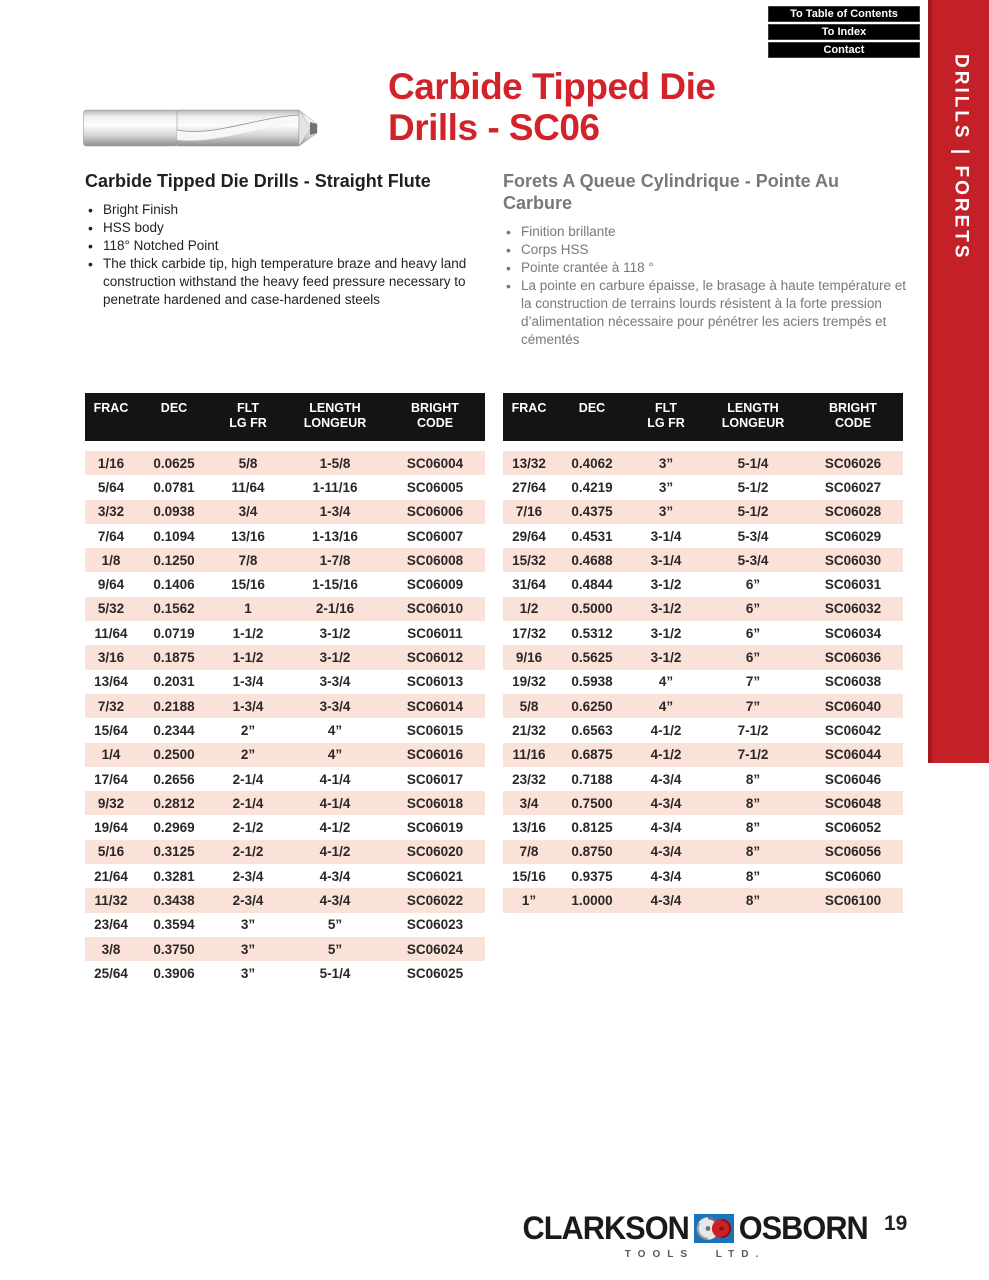 This screenshot has height=1280, width=989. Describe the element at coordinates (703, 536) in the screenshot. I see `table-row: 29/64 0.4531 3-1/4 5-3/4 SC06029` at that location.